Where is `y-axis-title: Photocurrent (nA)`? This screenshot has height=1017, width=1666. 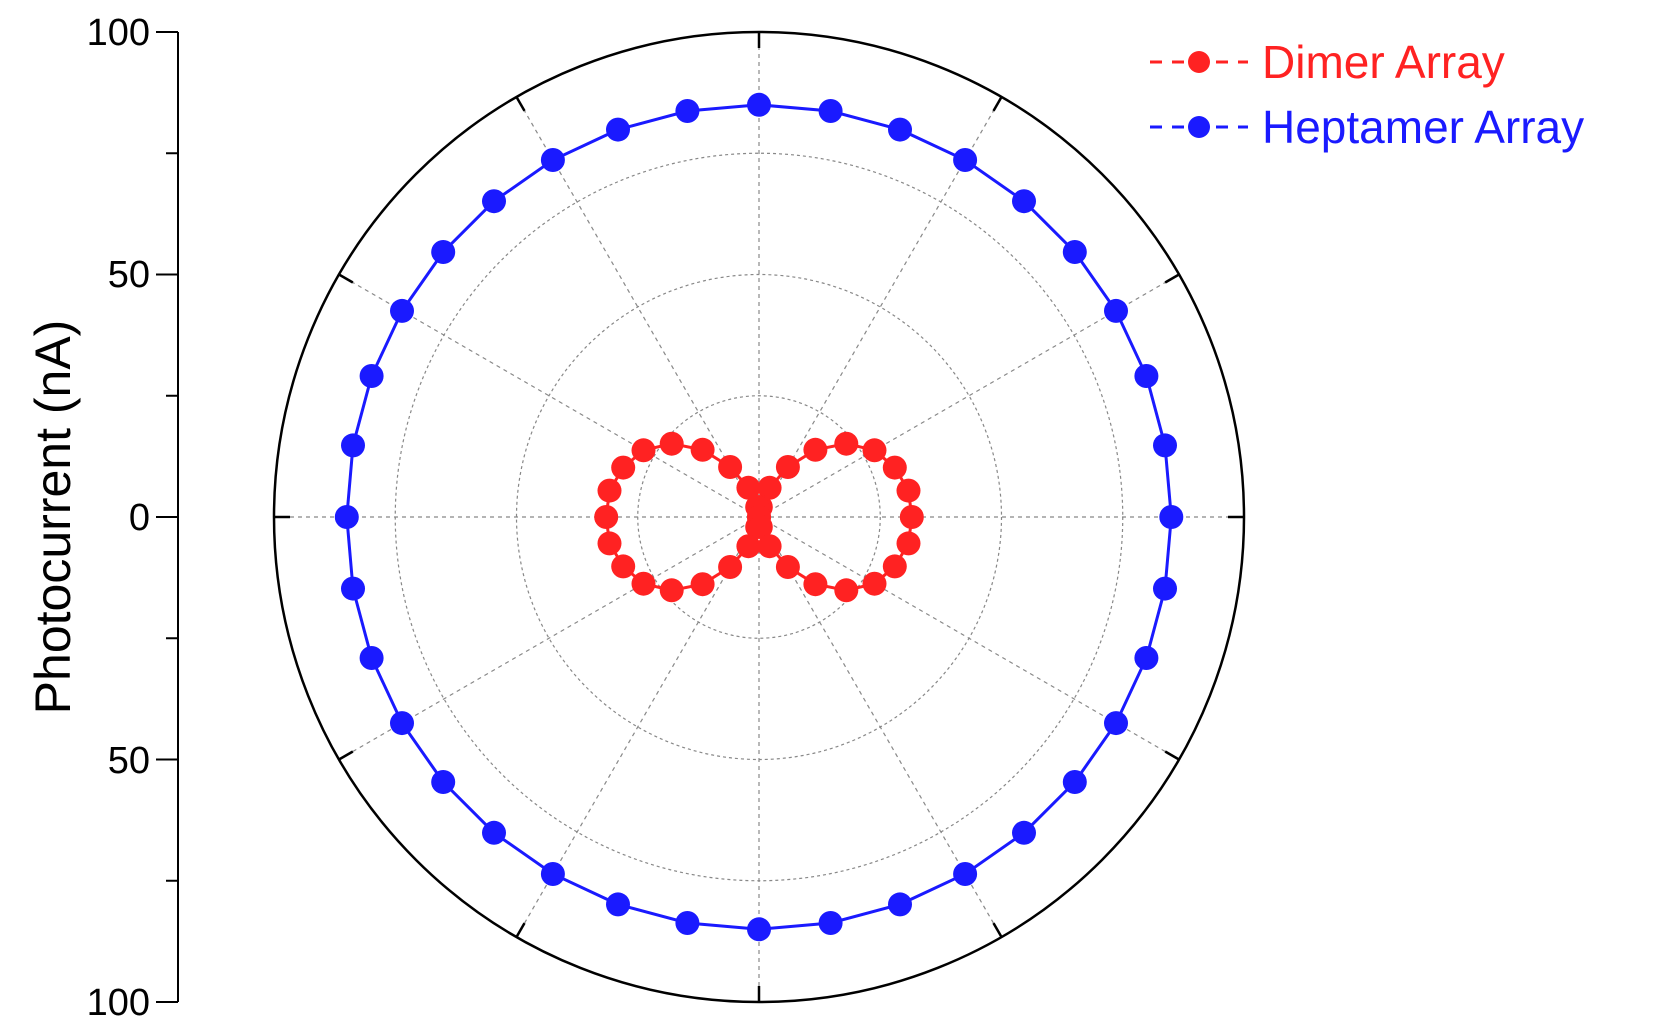
y-axis-title: Photocurrent (nA) is located at coordinates (53, 517).